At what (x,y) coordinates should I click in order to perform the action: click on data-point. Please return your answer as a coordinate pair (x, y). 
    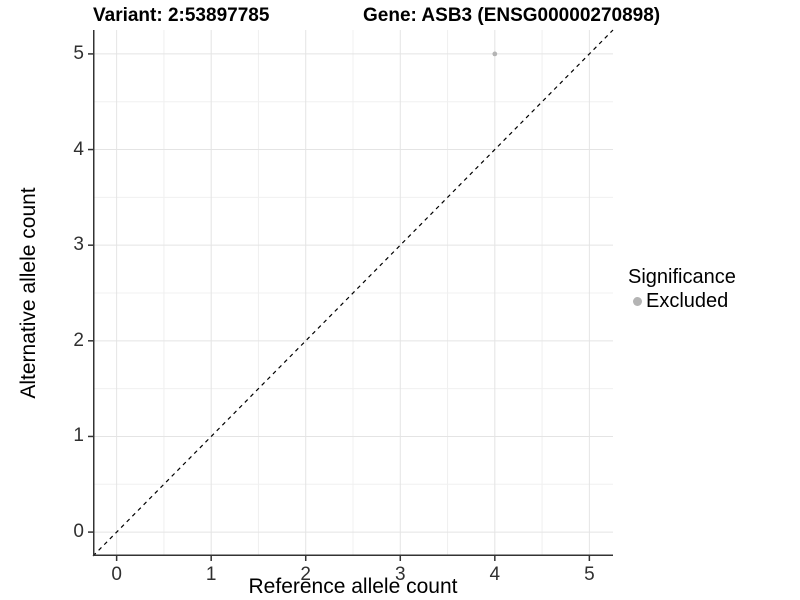
    Looking at the image, I should click on (495, 54).